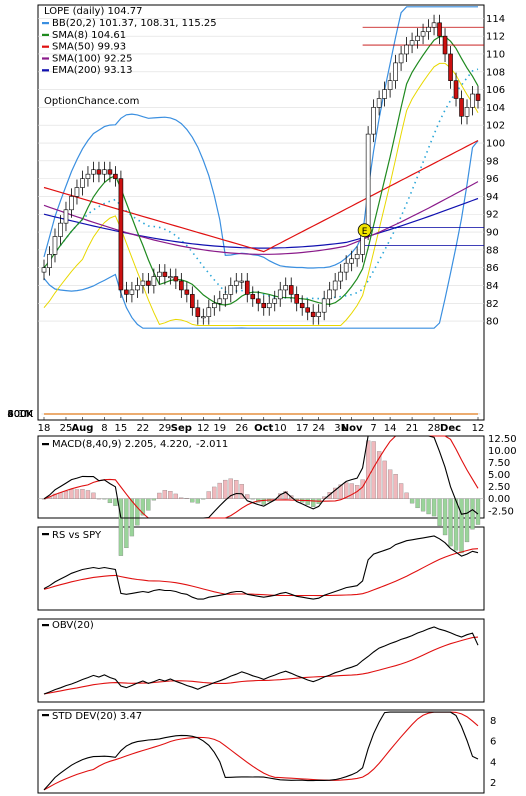  What do you see at coordinates (82, 428) in the screenshot?
I see `x-tick-label: Aug` at bounding box center [82, 428].